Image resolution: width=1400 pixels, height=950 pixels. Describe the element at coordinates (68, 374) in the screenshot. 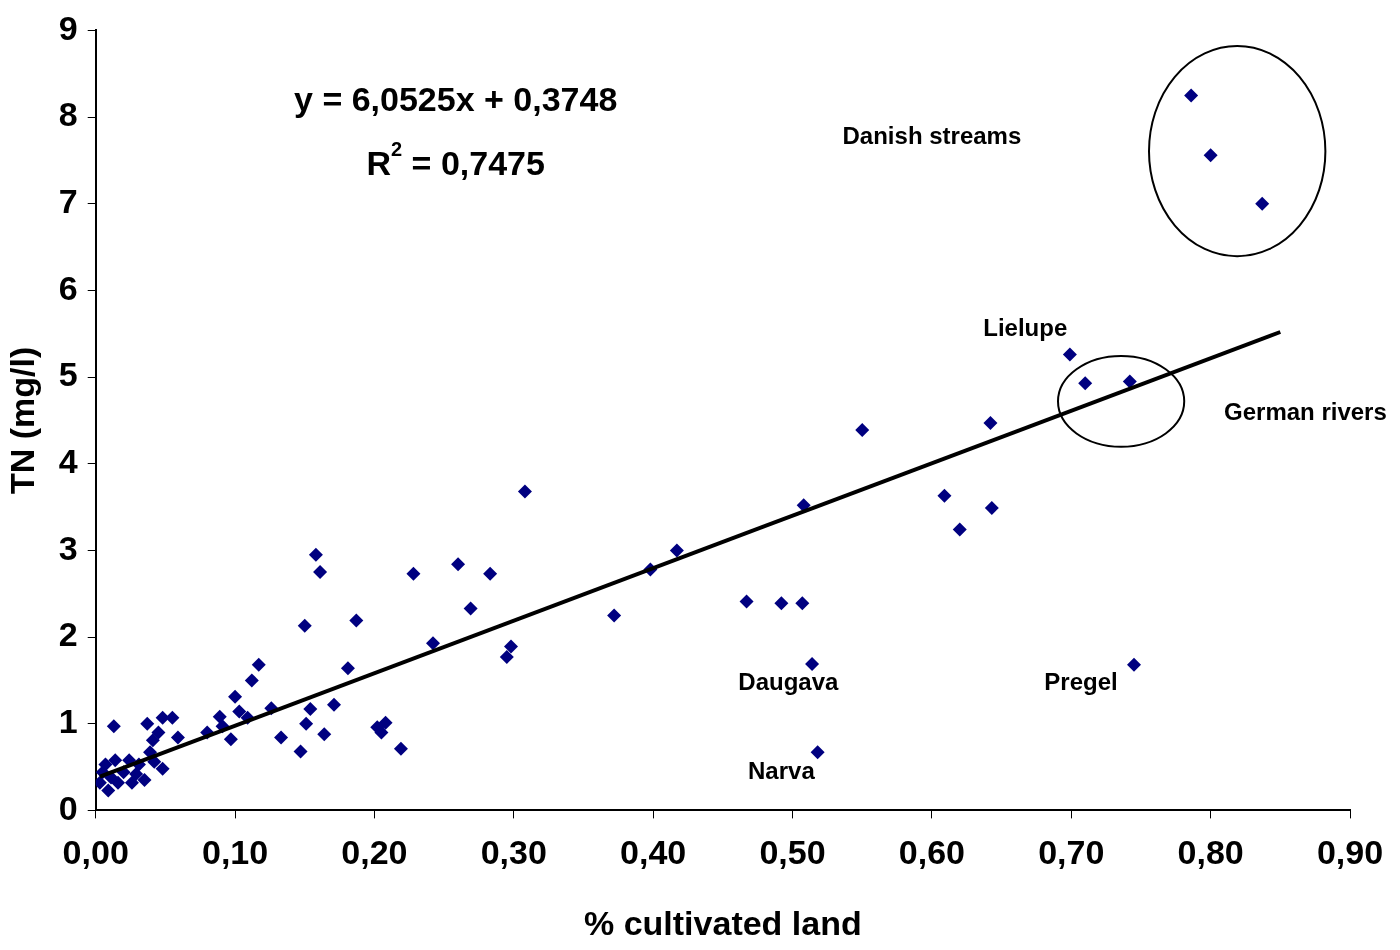

I see `y-tick-label: 5` at that location.